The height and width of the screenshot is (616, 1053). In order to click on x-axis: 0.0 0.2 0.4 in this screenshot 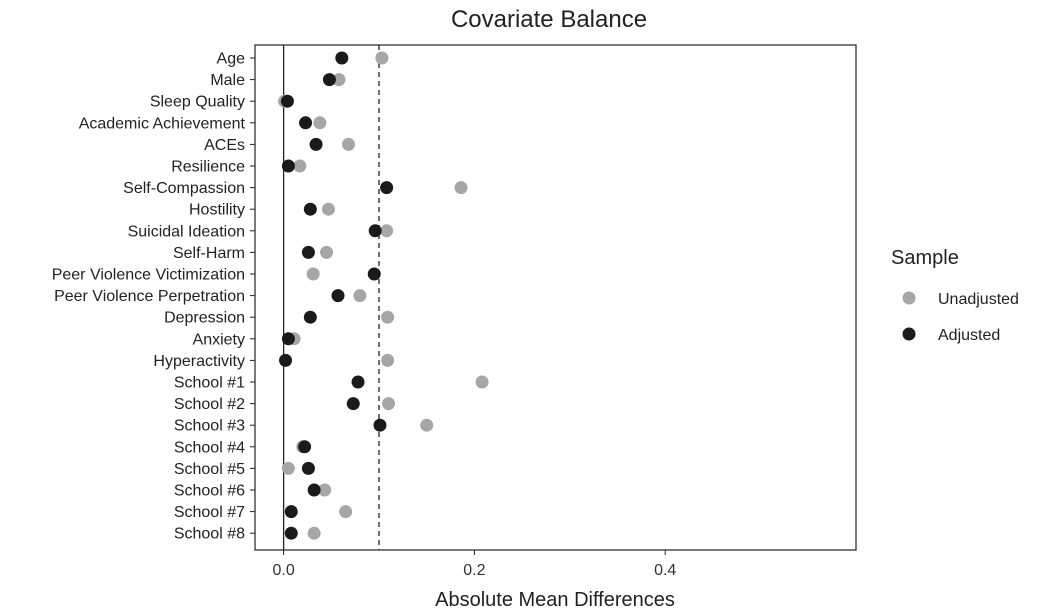, I will do `click(474, 564)`.